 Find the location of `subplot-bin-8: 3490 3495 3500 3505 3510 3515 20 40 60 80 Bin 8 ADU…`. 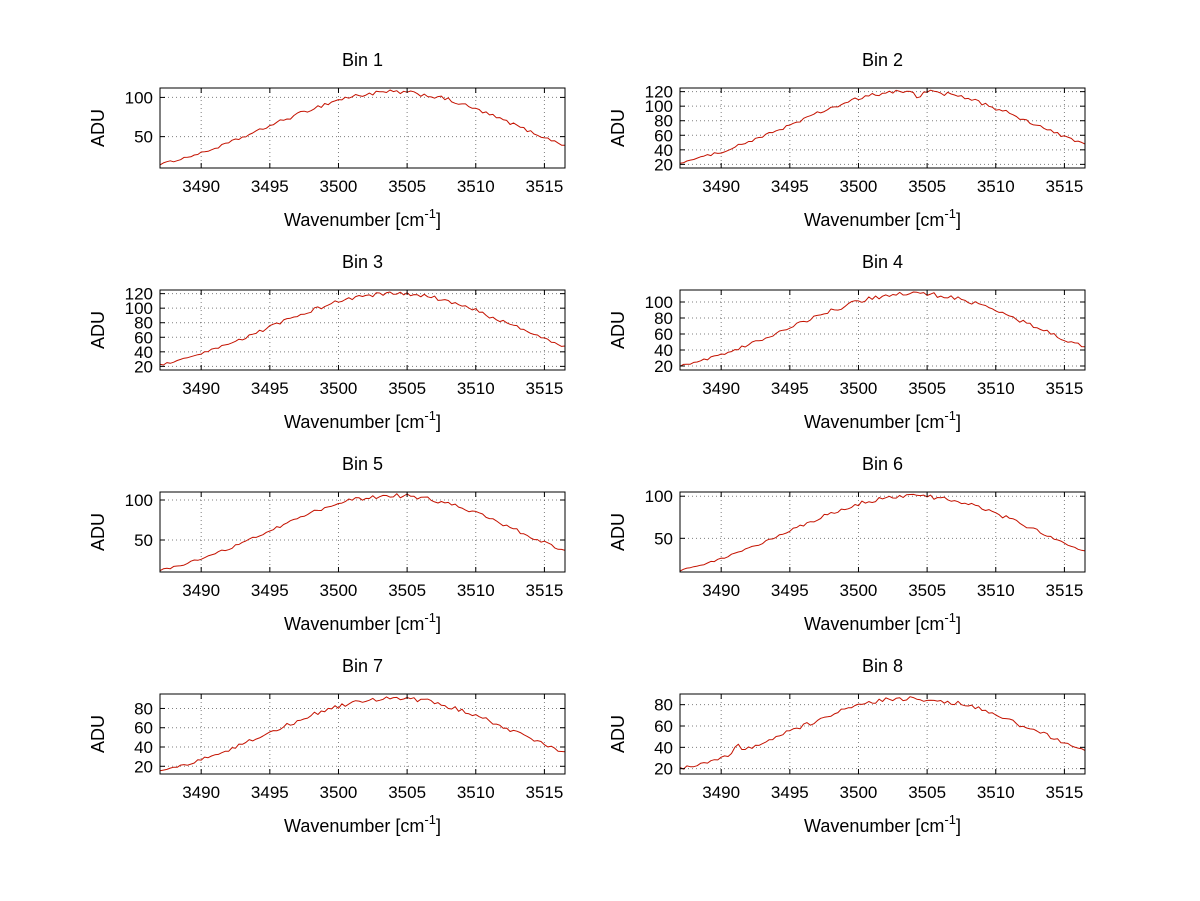

subplot-bin-8: 3490 3495 3500 3505 3510 3515 20 40 60 80 Bin 8 ADU… is located at coordinates (820, 735).